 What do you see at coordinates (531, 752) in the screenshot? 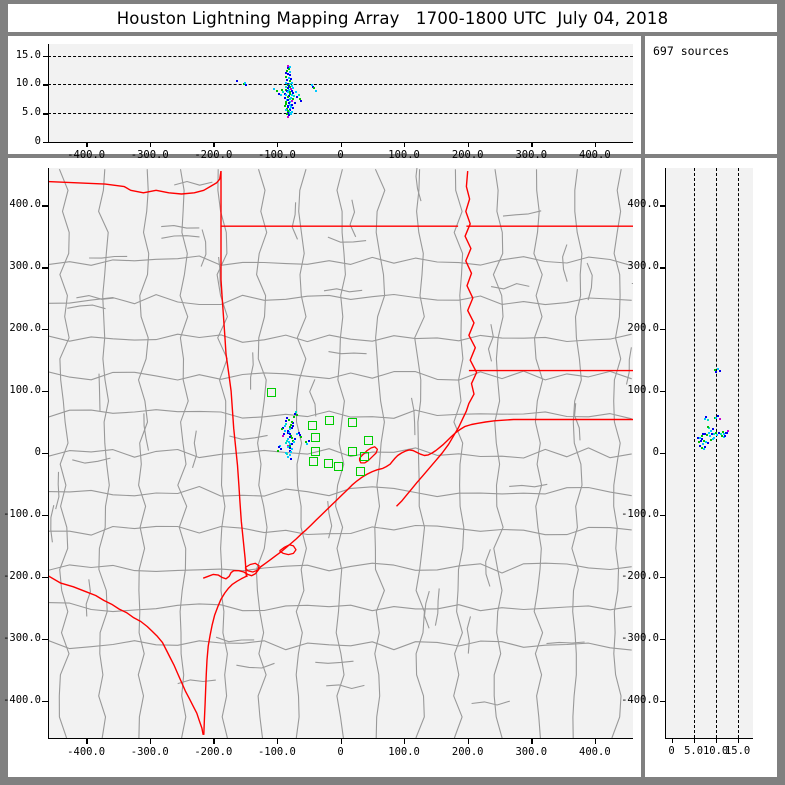
I see `tick-label-x: 300.0` at bounding box center [531, 752].